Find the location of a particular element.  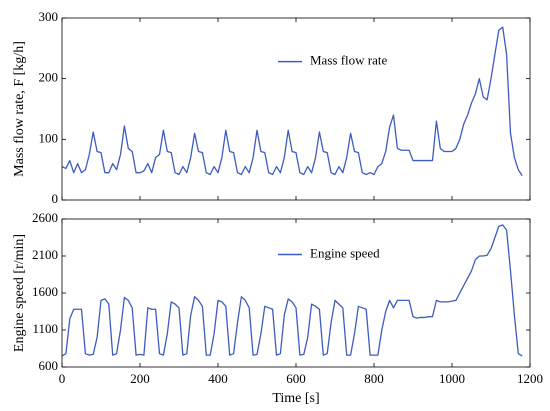

legend-label: Mass flow rate is located at coordinates (348, 60).